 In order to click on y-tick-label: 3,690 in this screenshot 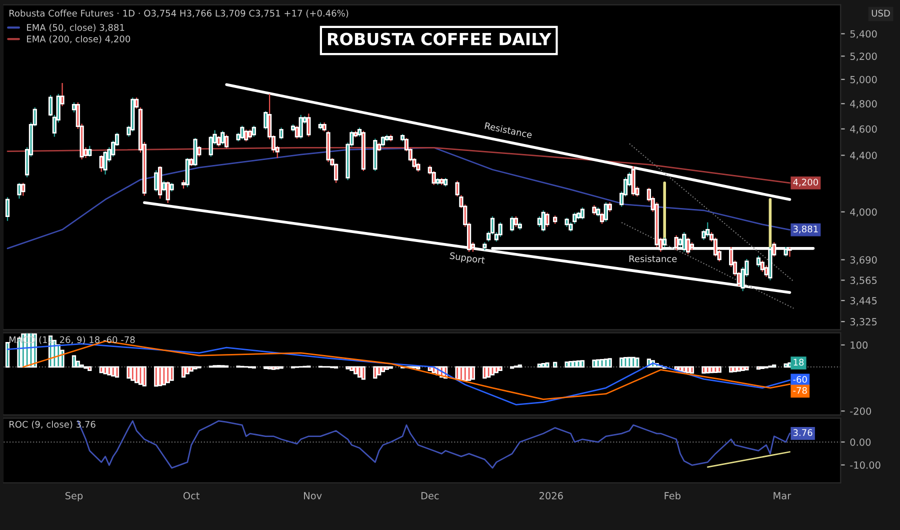, I will do `click(863, 260)`.